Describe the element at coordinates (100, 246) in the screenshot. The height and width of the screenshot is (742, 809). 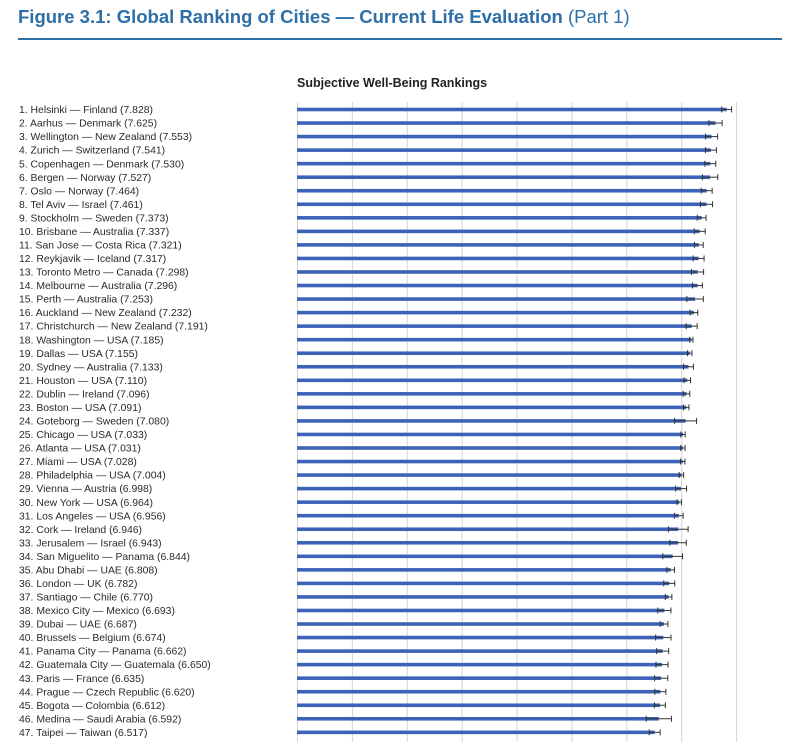
I see `city-label: 11. San Jose — Costa Rica (7.321)` at that location.